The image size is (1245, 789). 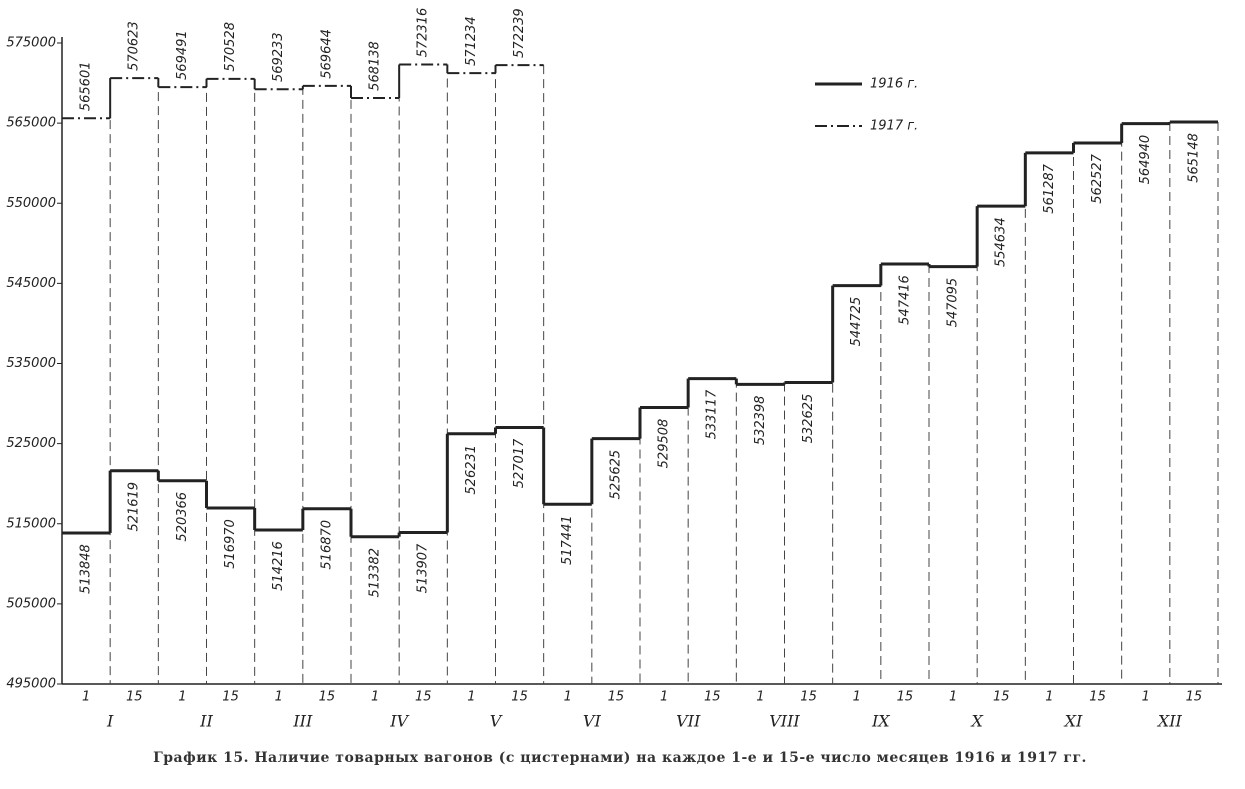 I want to click on value-label: 521619, so click(x=134, y=507).